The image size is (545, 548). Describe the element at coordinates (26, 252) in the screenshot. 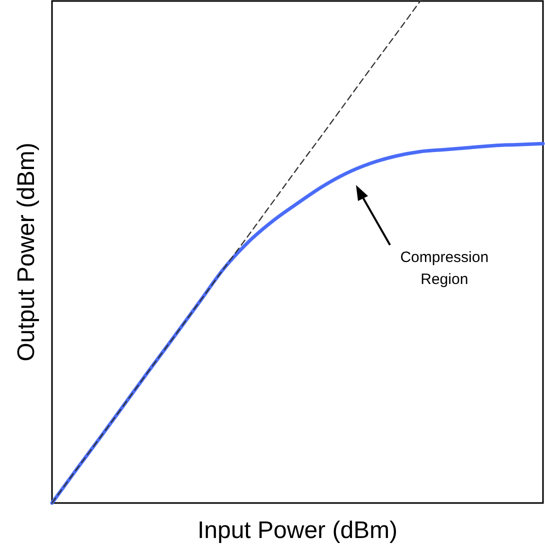

I see `y-axis-title: Output Power (dBm)` at that location.